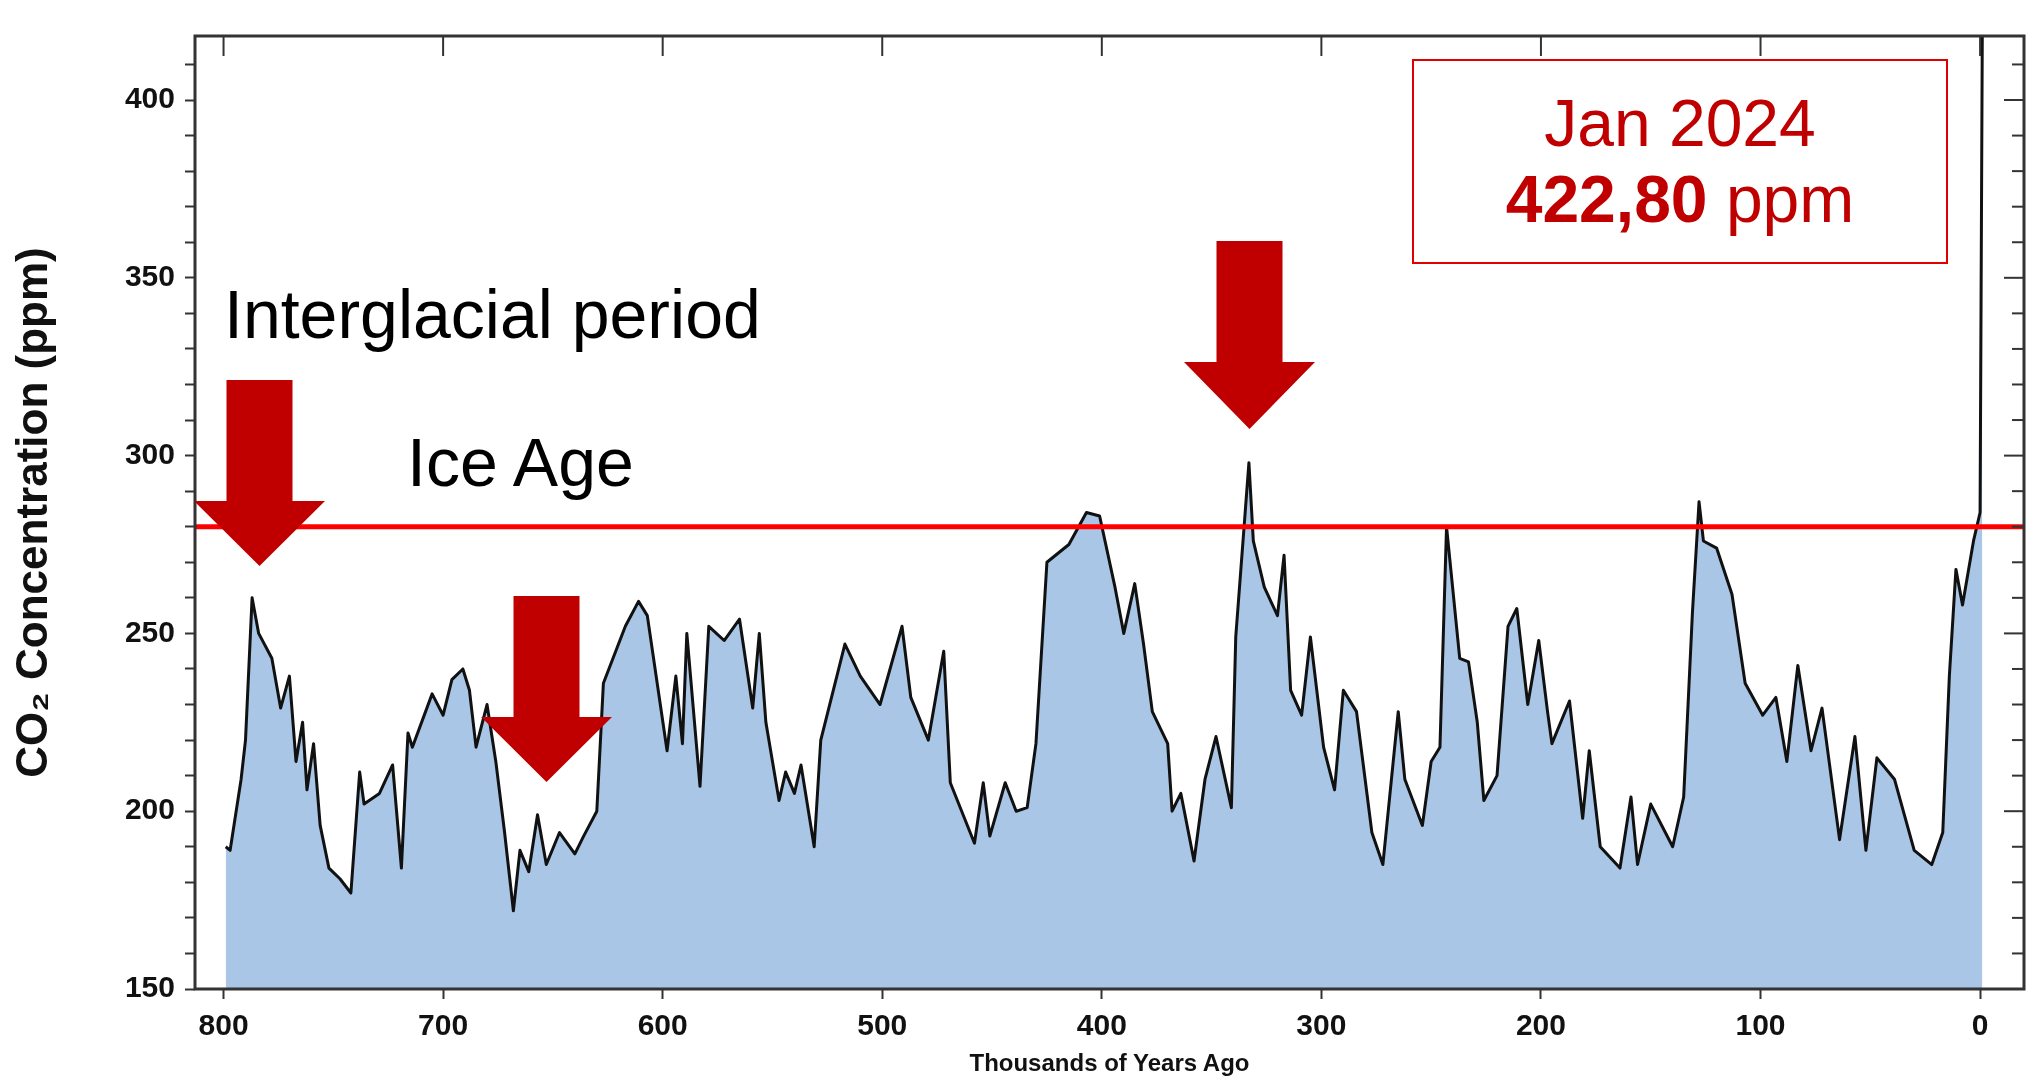 This screenshot has width=2040, height=1087. Describe the element at coordinates (520, 462) in the screenshot. I see `annotation: Ice Age` at that location.